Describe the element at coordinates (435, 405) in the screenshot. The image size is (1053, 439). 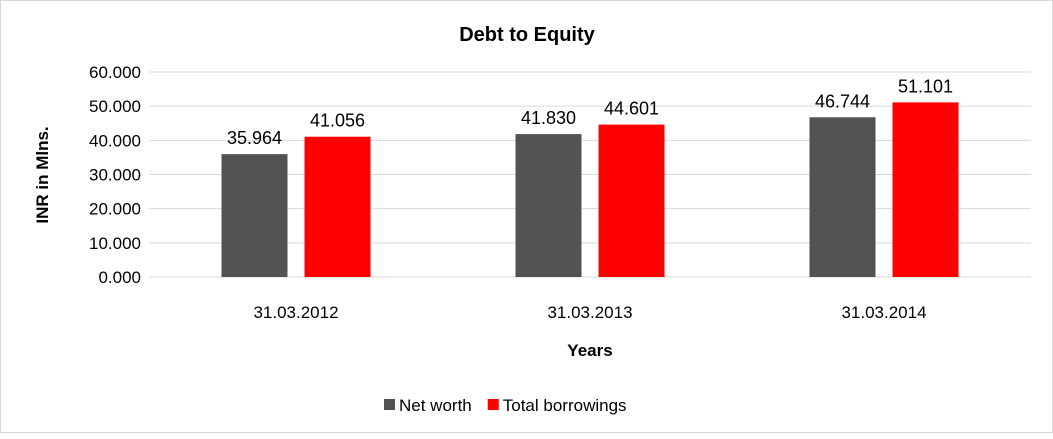
I see `legend-label: Net worth` at that location.